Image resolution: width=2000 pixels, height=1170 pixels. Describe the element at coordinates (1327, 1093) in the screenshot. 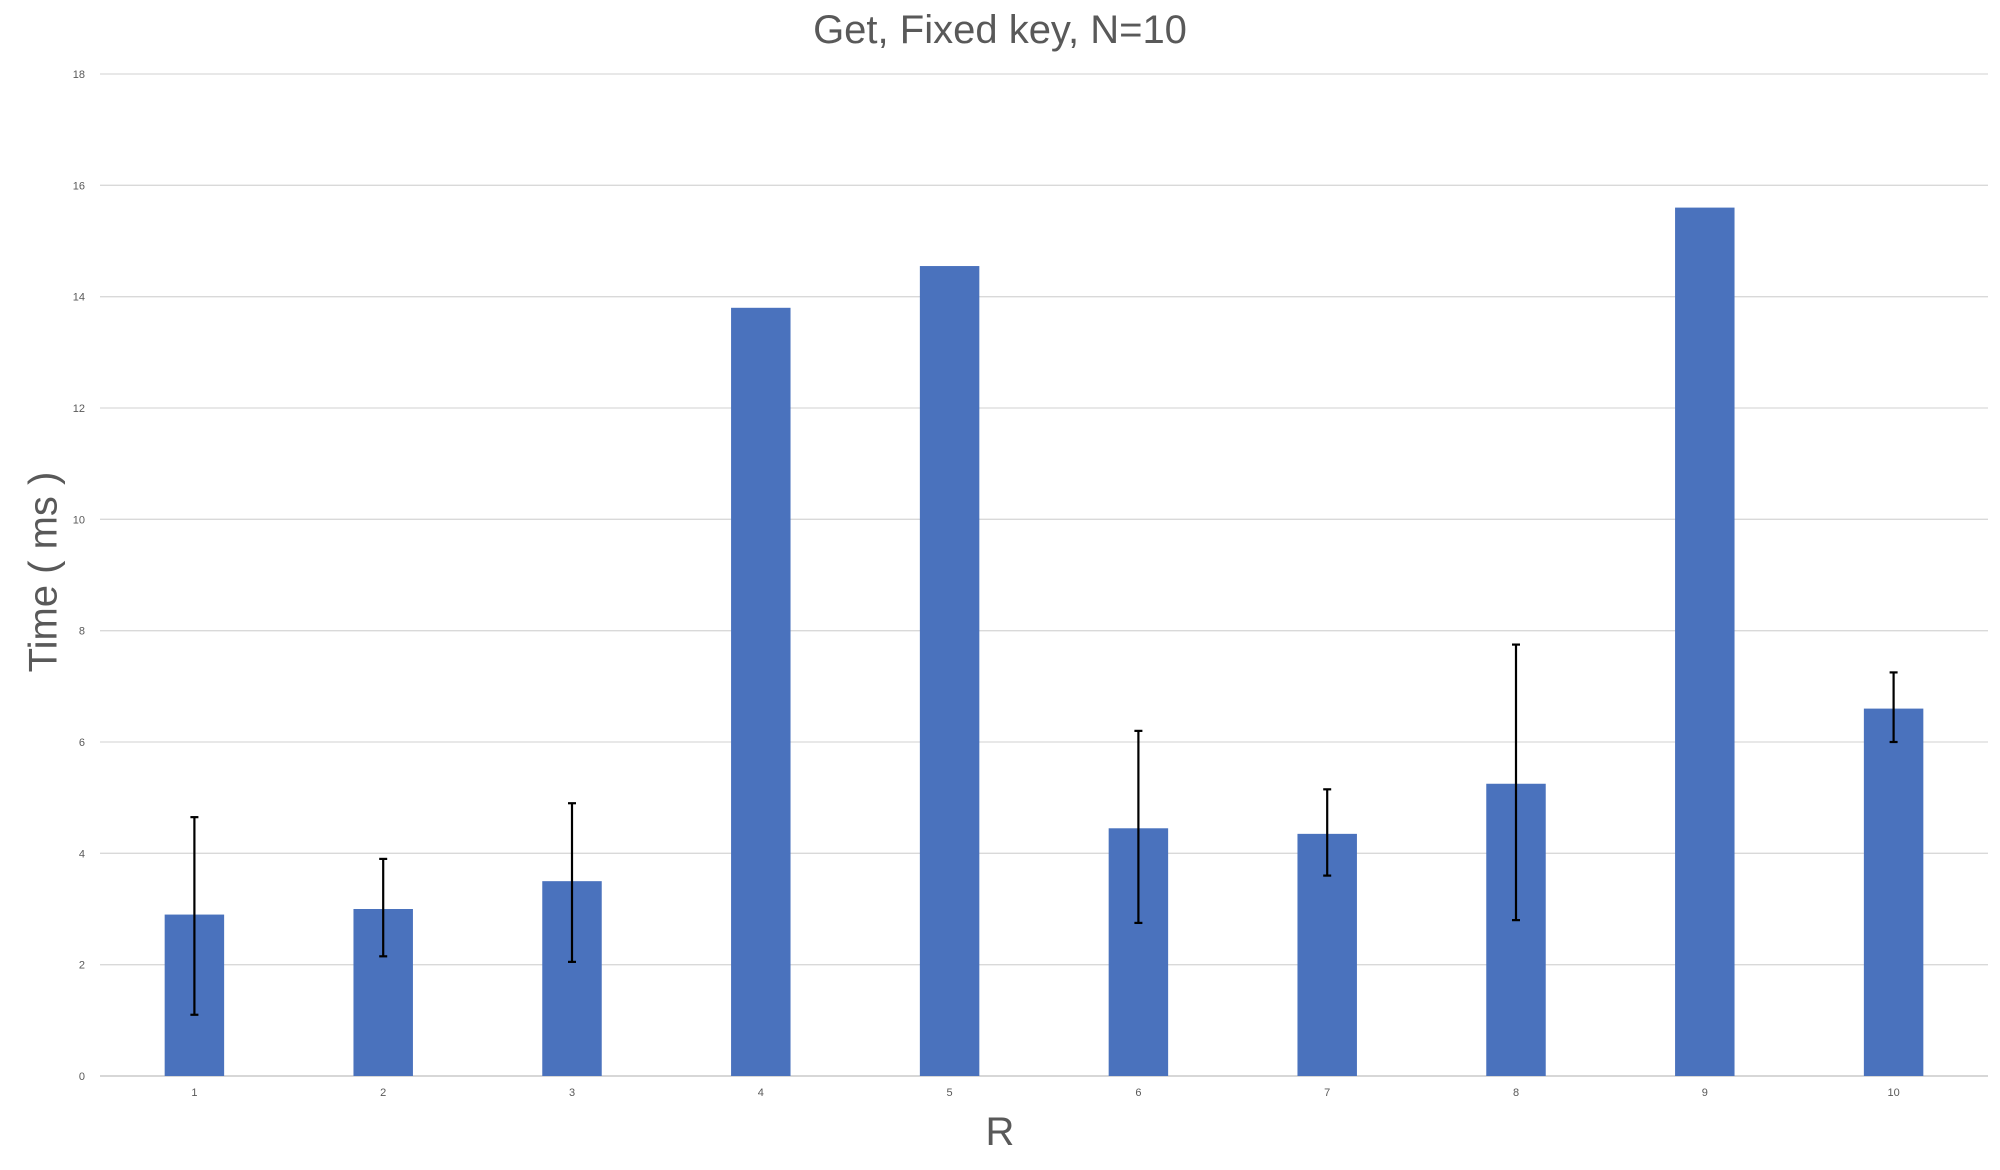

I see `x-tick-label: 7` at that location.